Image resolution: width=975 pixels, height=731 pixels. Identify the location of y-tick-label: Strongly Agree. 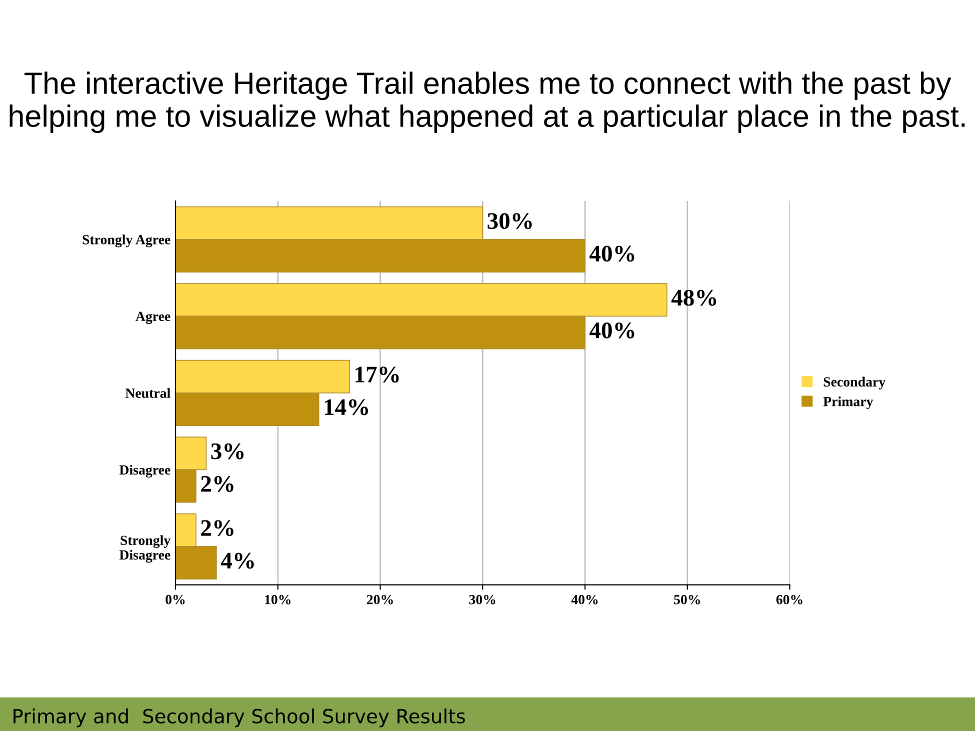
(126, 241).